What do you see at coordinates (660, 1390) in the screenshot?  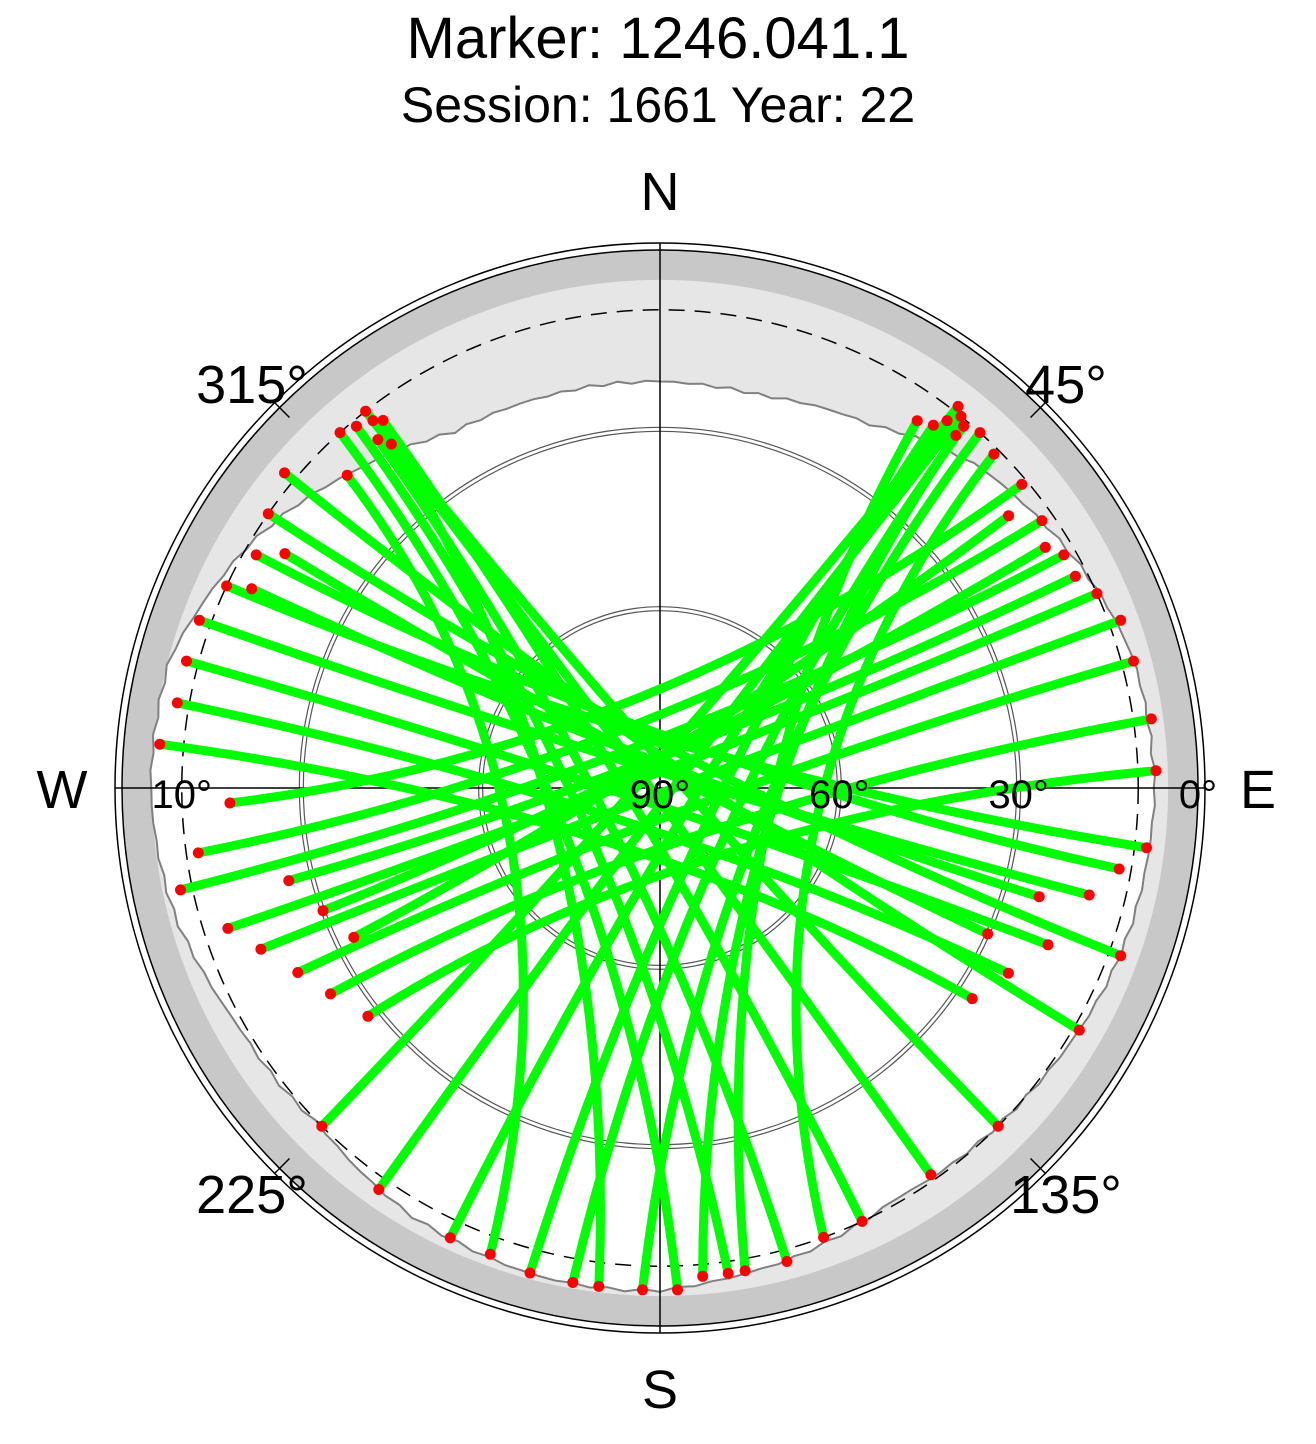 I see `compass-south-label: S` at bounding box center [660, 1390].